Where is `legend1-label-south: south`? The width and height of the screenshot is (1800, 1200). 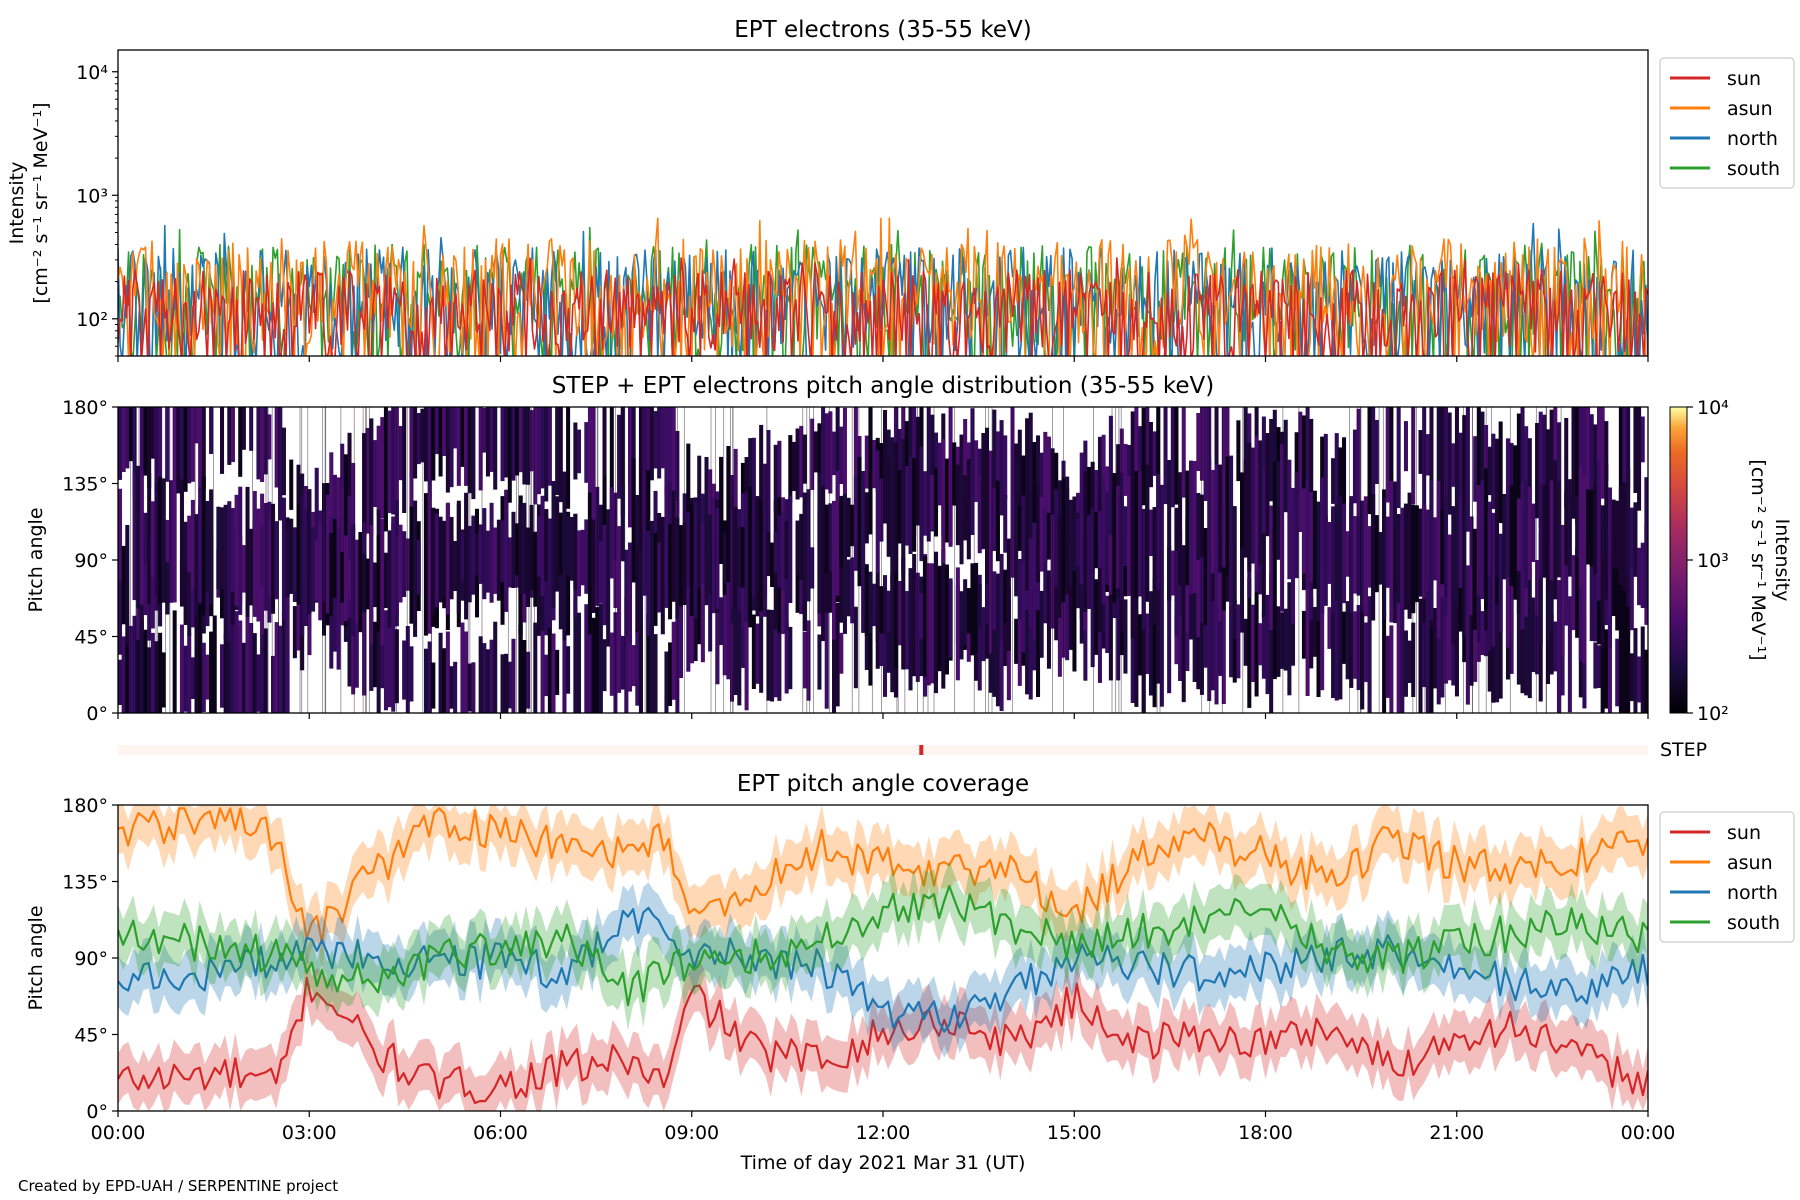 legend1-label-south: south is located at coordinates (1753, 169).